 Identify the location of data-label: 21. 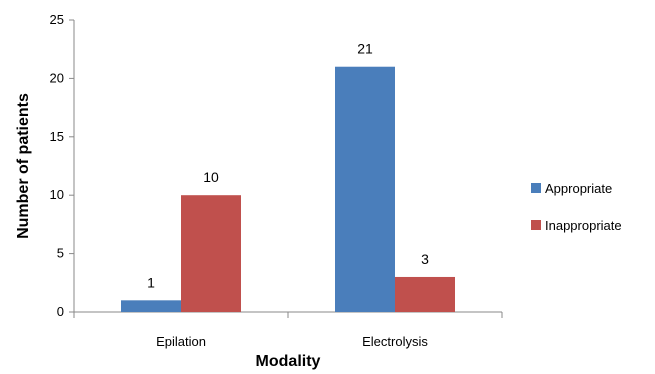
(365, 49).